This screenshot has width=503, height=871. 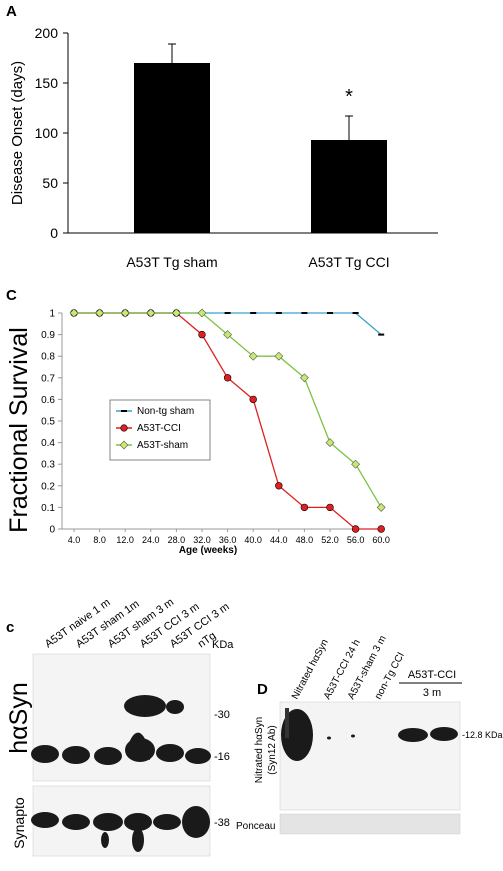 What do you see at coordinates (17, 133) in the screenshot?
I see `bar-chart-ylabel: Disease Onset (days)` at bounding box center [17, 133].